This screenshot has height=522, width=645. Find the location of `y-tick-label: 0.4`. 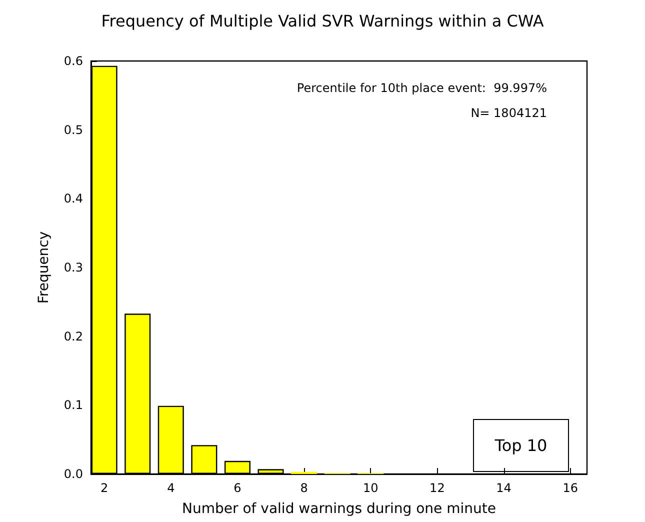

y-tick-label: 0.4 is located at coordinates (73, 199).